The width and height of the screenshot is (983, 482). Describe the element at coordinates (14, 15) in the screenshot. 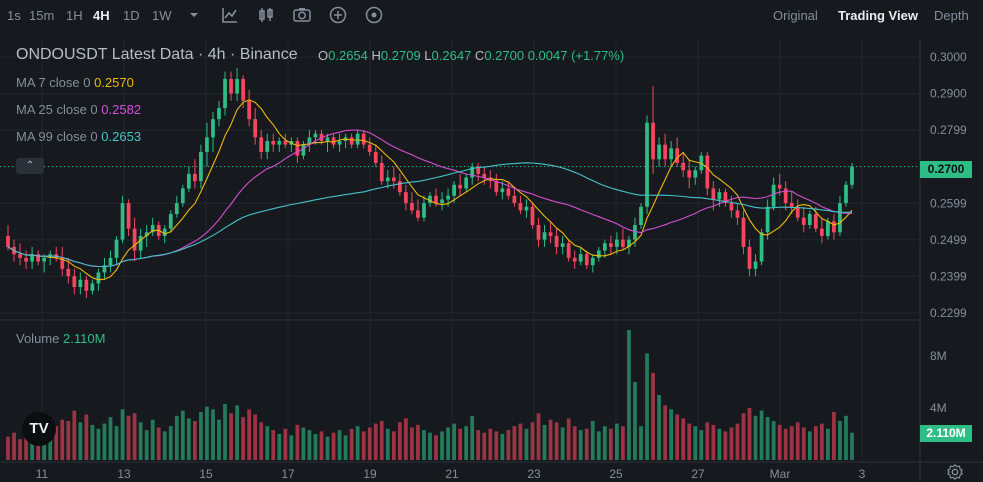

I see `timeframe-1s: 1s` at that location.